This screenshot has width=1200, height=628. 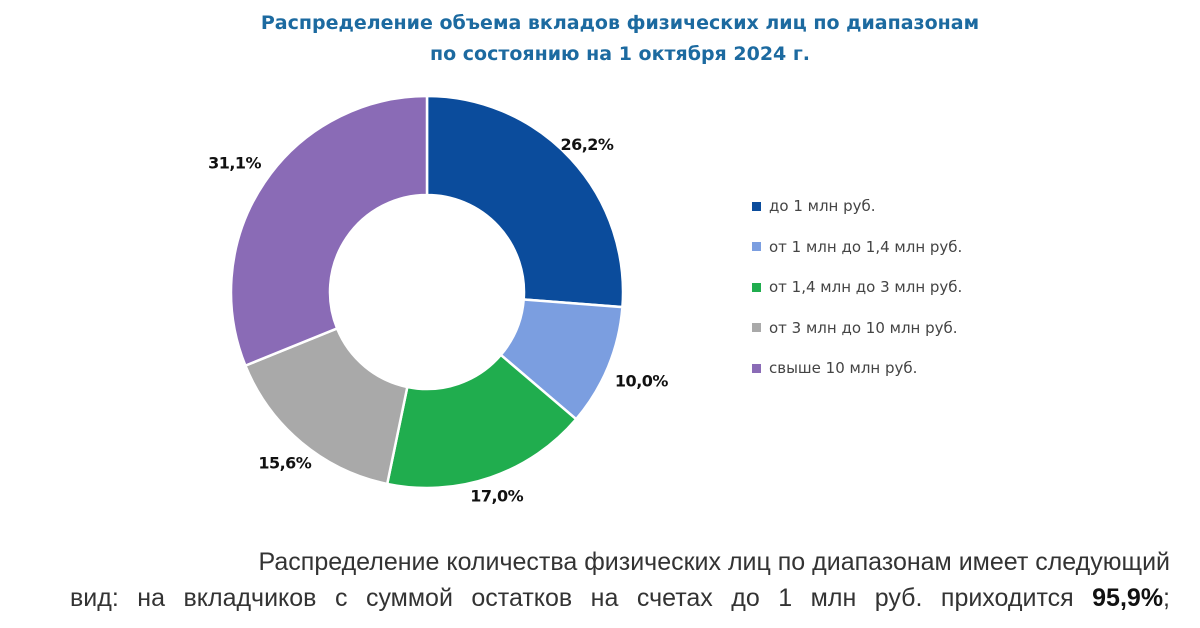 I want to click on data-label: 31,1%, so click(x=234, y=162).